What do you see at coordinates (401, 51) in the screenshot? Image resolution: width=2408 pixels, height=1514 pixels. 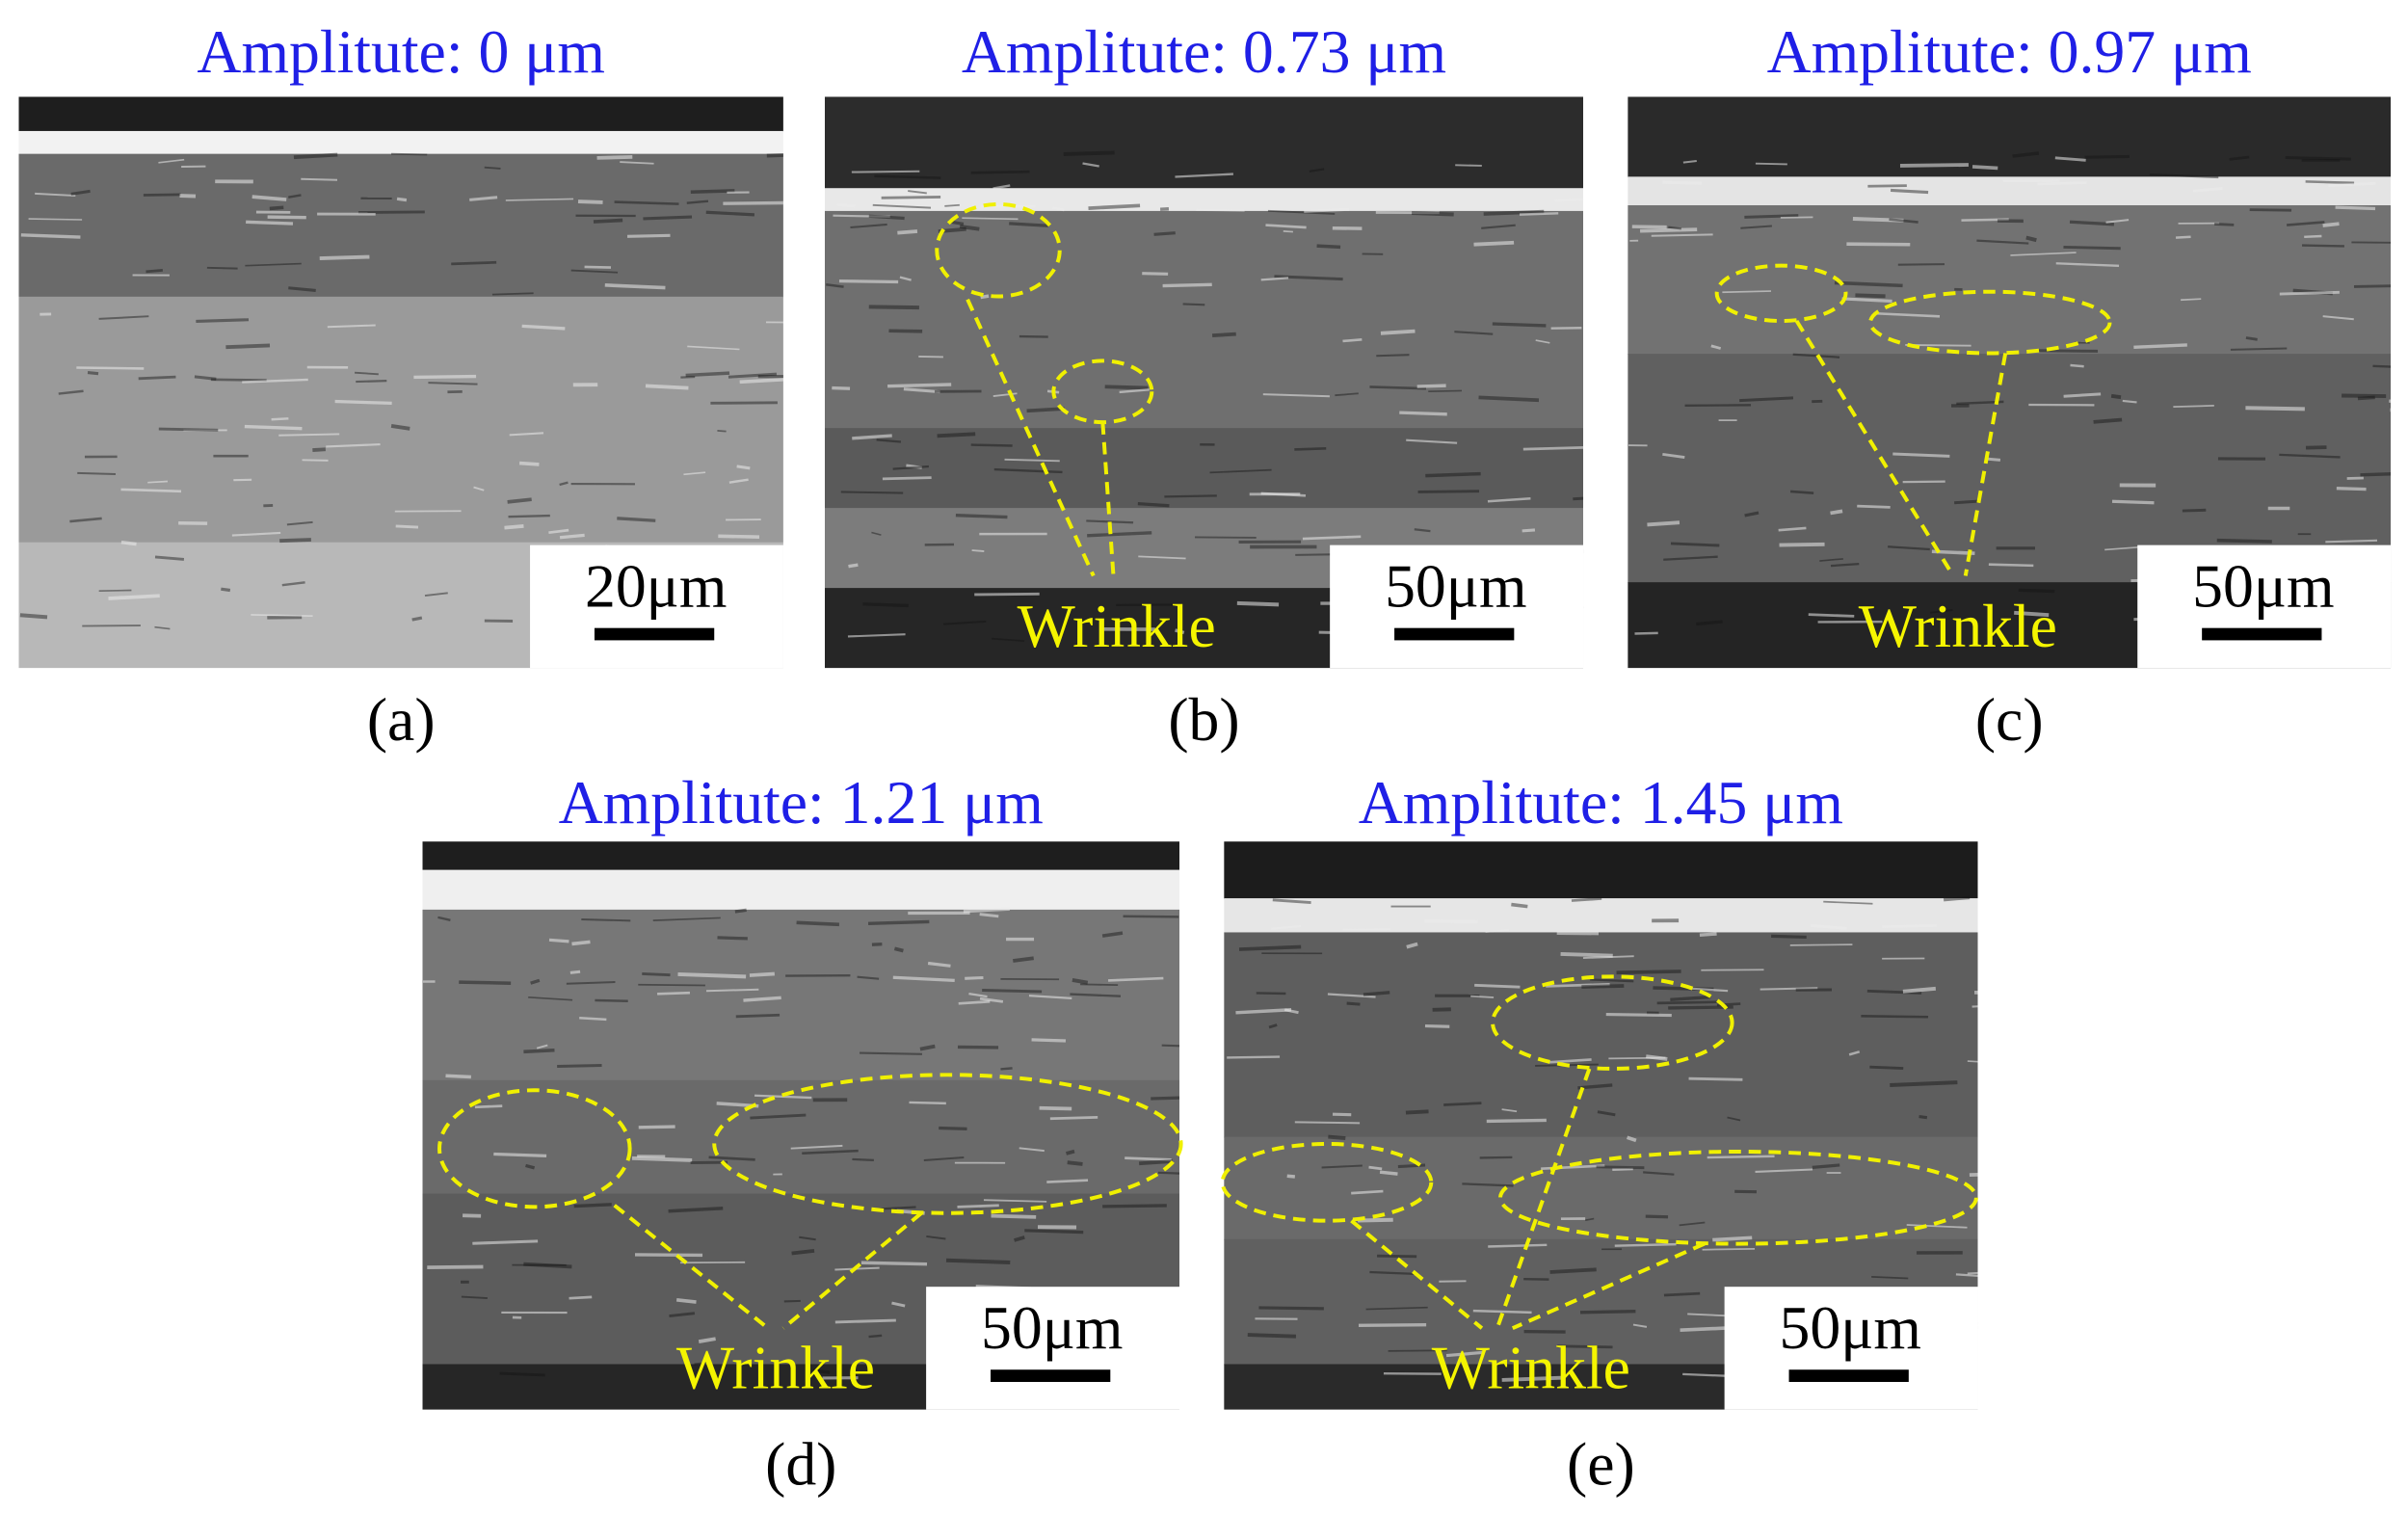 I see `panel-title: Amplitute: 0 μm` at bounding box center [401, 51].